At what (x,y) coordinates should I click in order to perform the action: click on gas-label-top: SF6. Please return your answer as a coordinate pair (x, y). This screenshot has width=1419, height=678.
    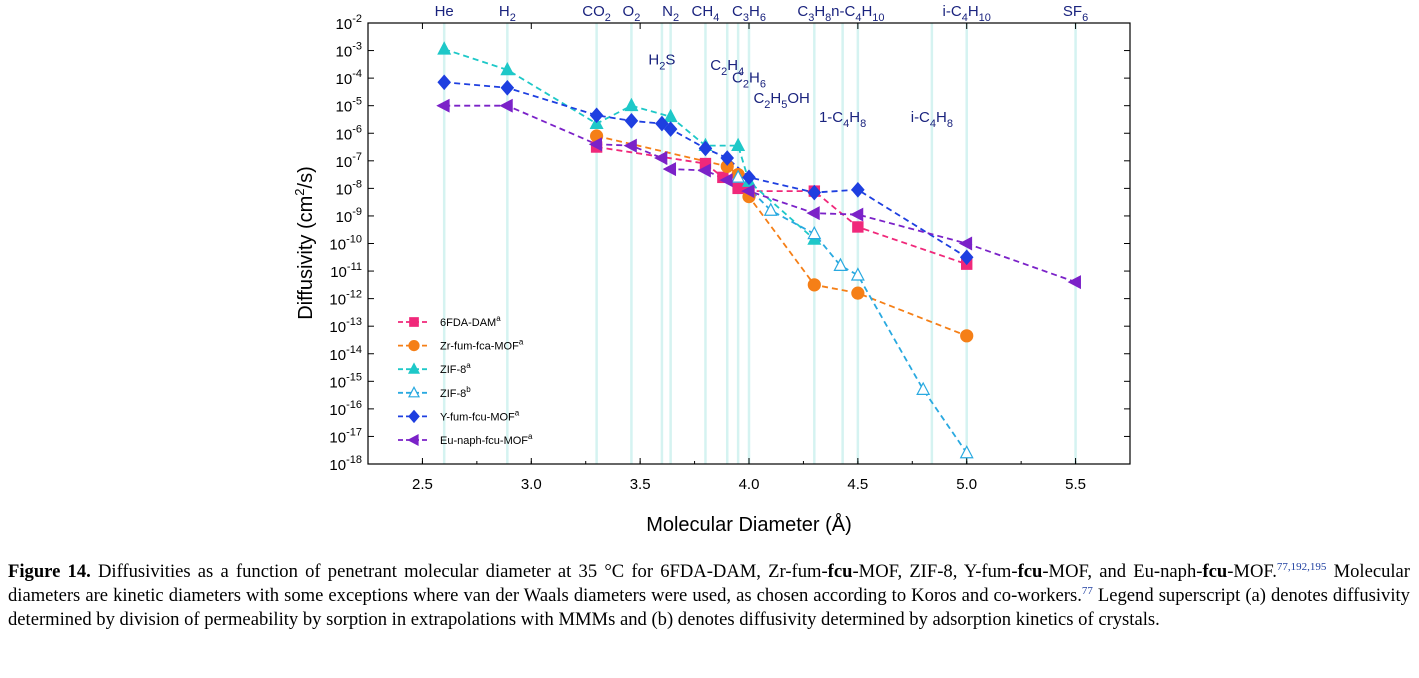
    Looking at the image, I should click on (1075, 13).